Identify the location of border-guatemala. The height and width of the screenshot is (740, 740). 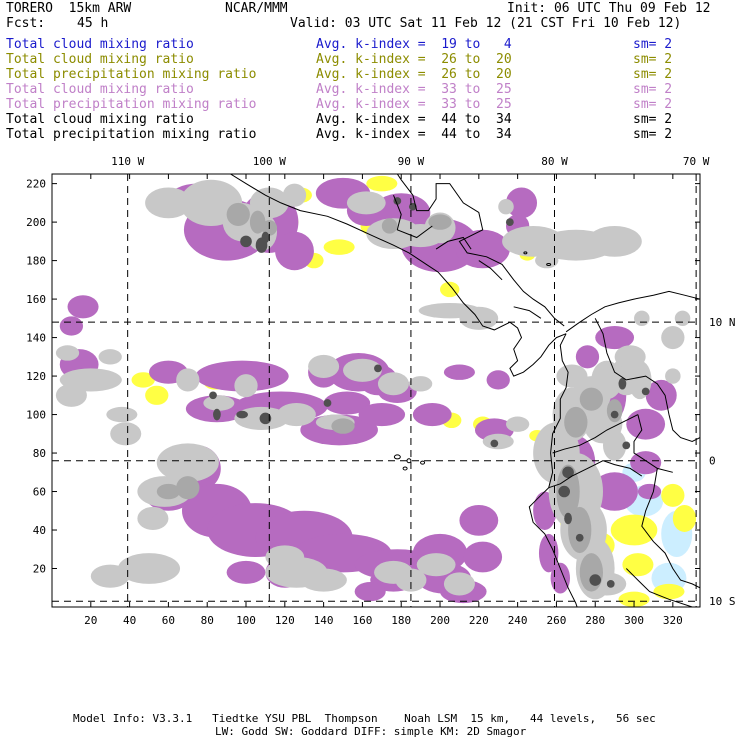
(413, 217).